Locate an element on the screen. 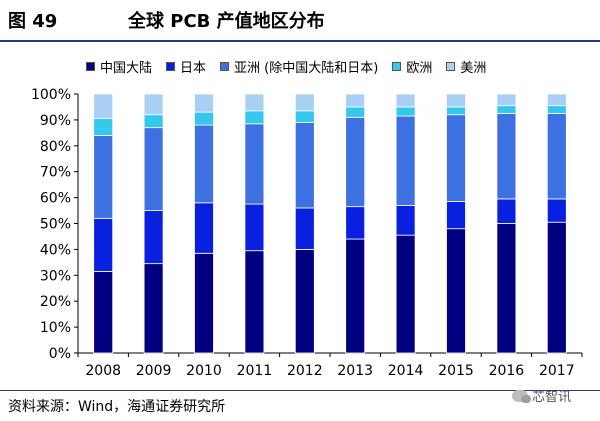 The width and height of the screenshot is (600, 421). x-tick-label: 2008 is located at coordinates (103, 371).